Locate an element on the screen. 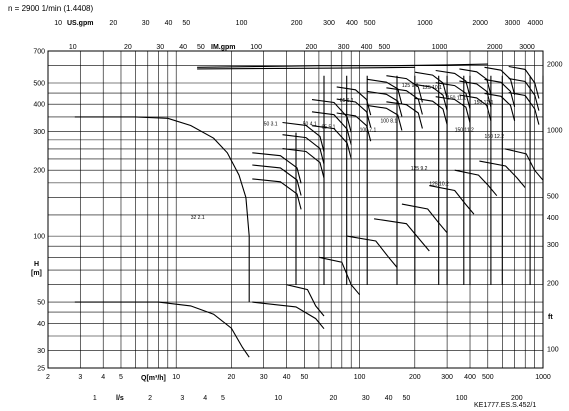 This screenshot has height=411, width=569. x-usgpm-tick-label: 4000 is located at coordinates (536, 23).